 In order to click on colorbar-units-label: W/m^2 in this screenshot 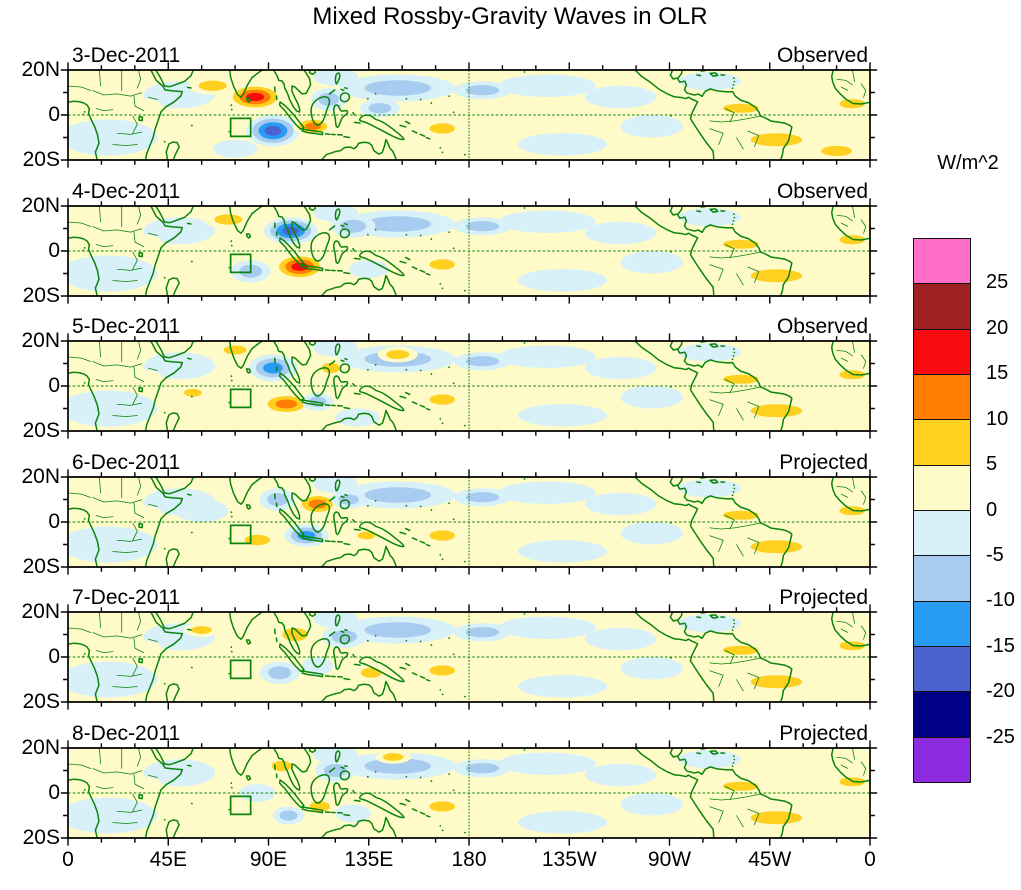, I will do `click(968, 163)`.